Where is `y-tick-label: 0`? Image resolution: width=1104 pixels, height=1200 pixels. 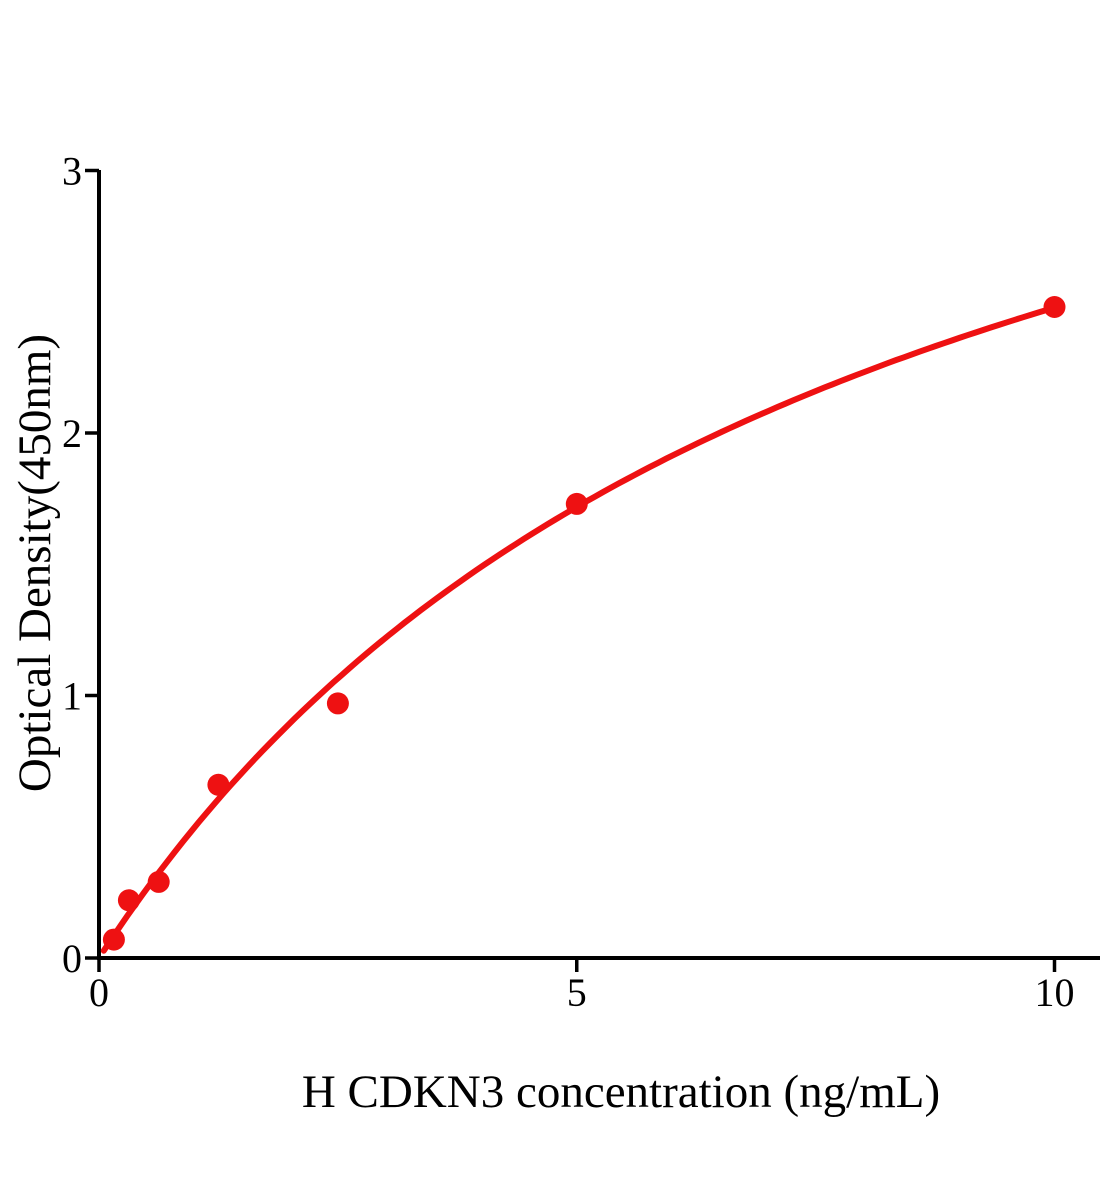
y-tick-label: 0 is located at coordinates (72, 958).